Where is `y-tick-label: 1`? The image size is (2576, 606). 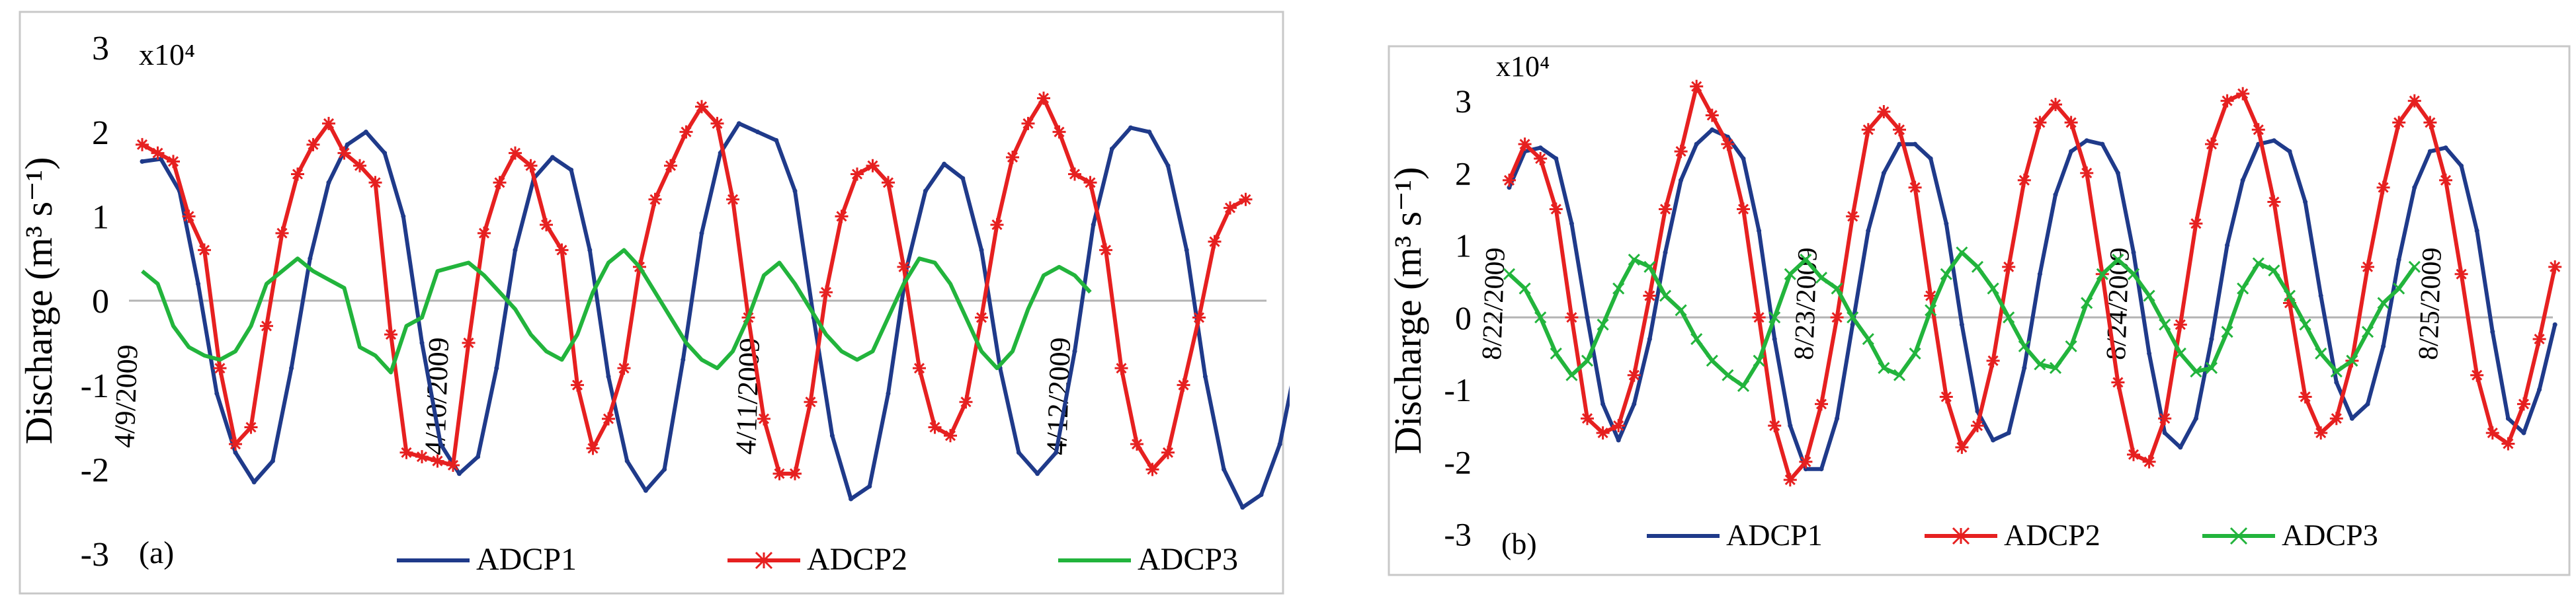
y-tick-label: 1 is located at coordinates (1463, 245).